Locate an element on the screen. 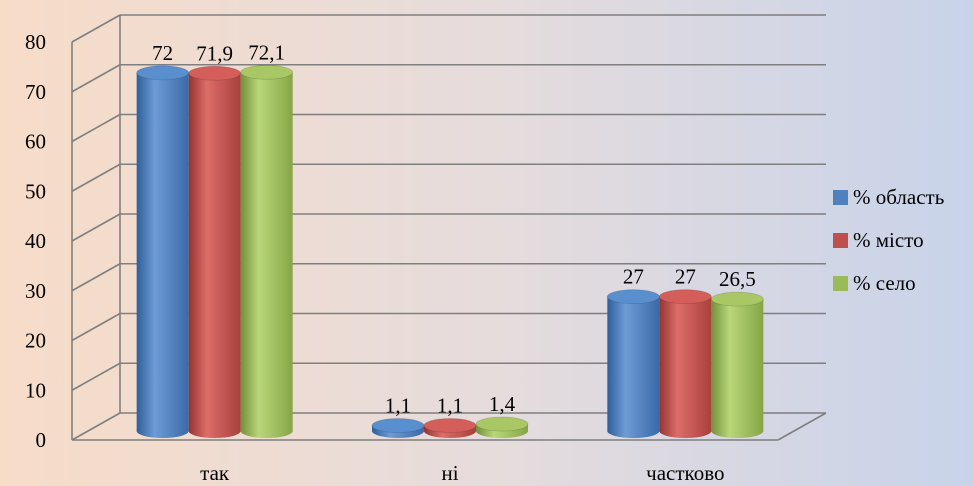 Image resolution: width=973 pixels, height=486 pixels. category-labels: так ні частково is located at coordinates (462, 473).